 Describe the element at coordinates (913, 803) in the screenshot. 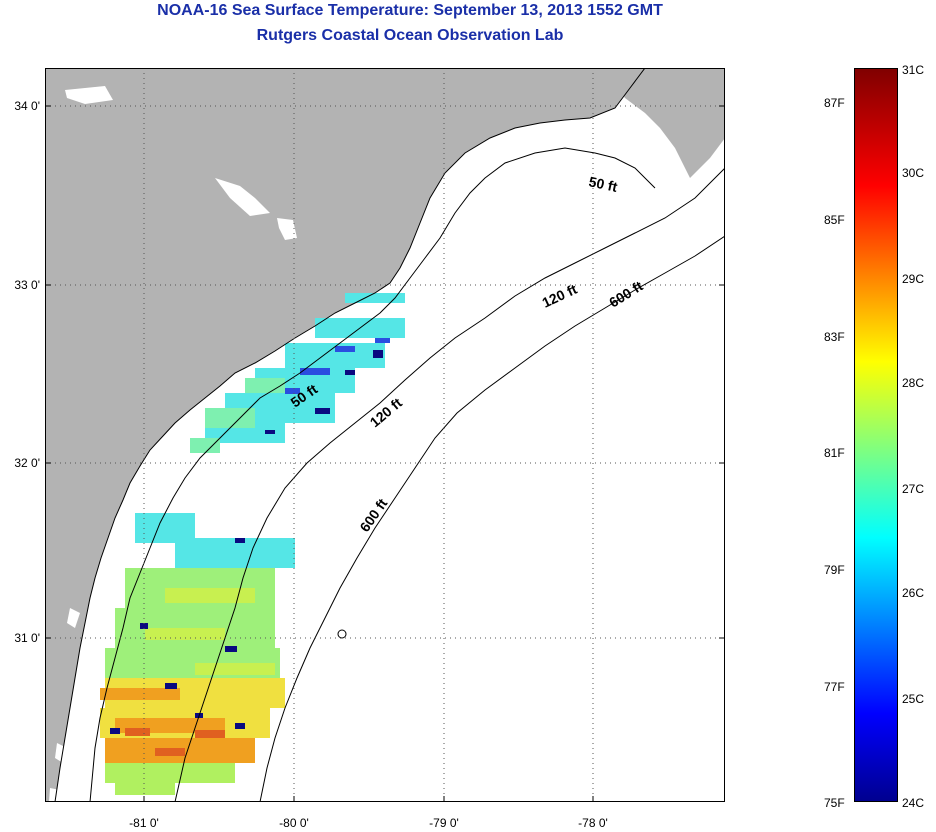

I see `colorbar-label-24c: 24C` at that location.